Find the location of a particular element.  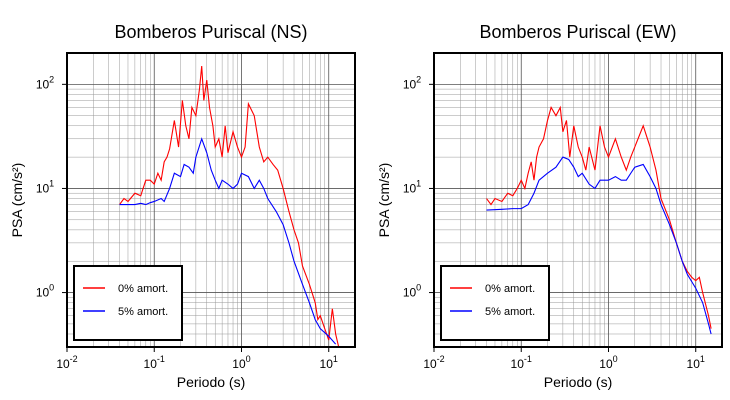

chart-title: Bomberos Puriscal (EW) is located at coordinates (577, 32).